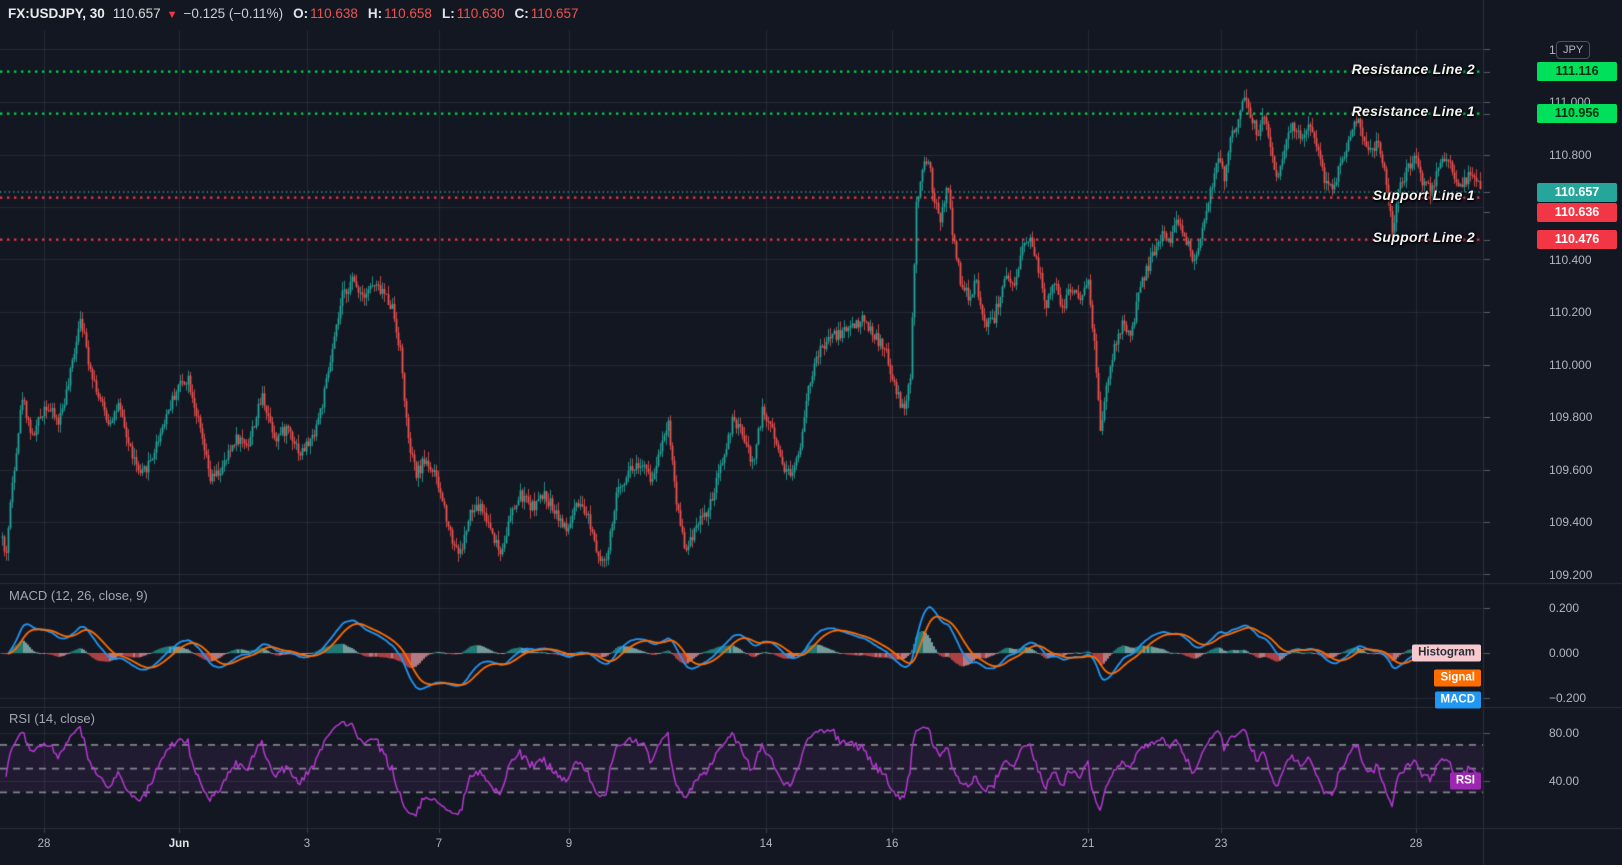 The image size is (1622, 865). I want to click on ohlc-label: L:, so click(448, 13).